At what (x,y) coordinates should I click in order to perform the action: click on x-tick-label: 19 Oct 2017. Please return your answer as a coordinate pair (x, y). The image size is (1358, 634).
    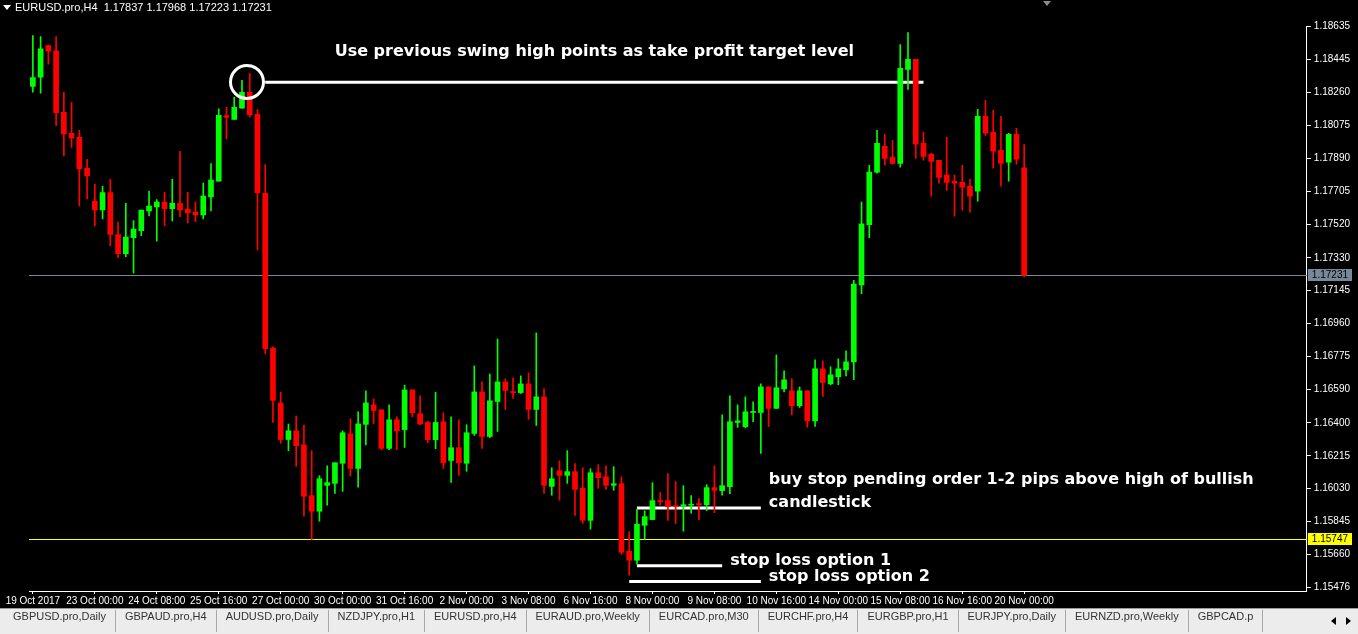
    Looking at the image, I should click on (33, 600).